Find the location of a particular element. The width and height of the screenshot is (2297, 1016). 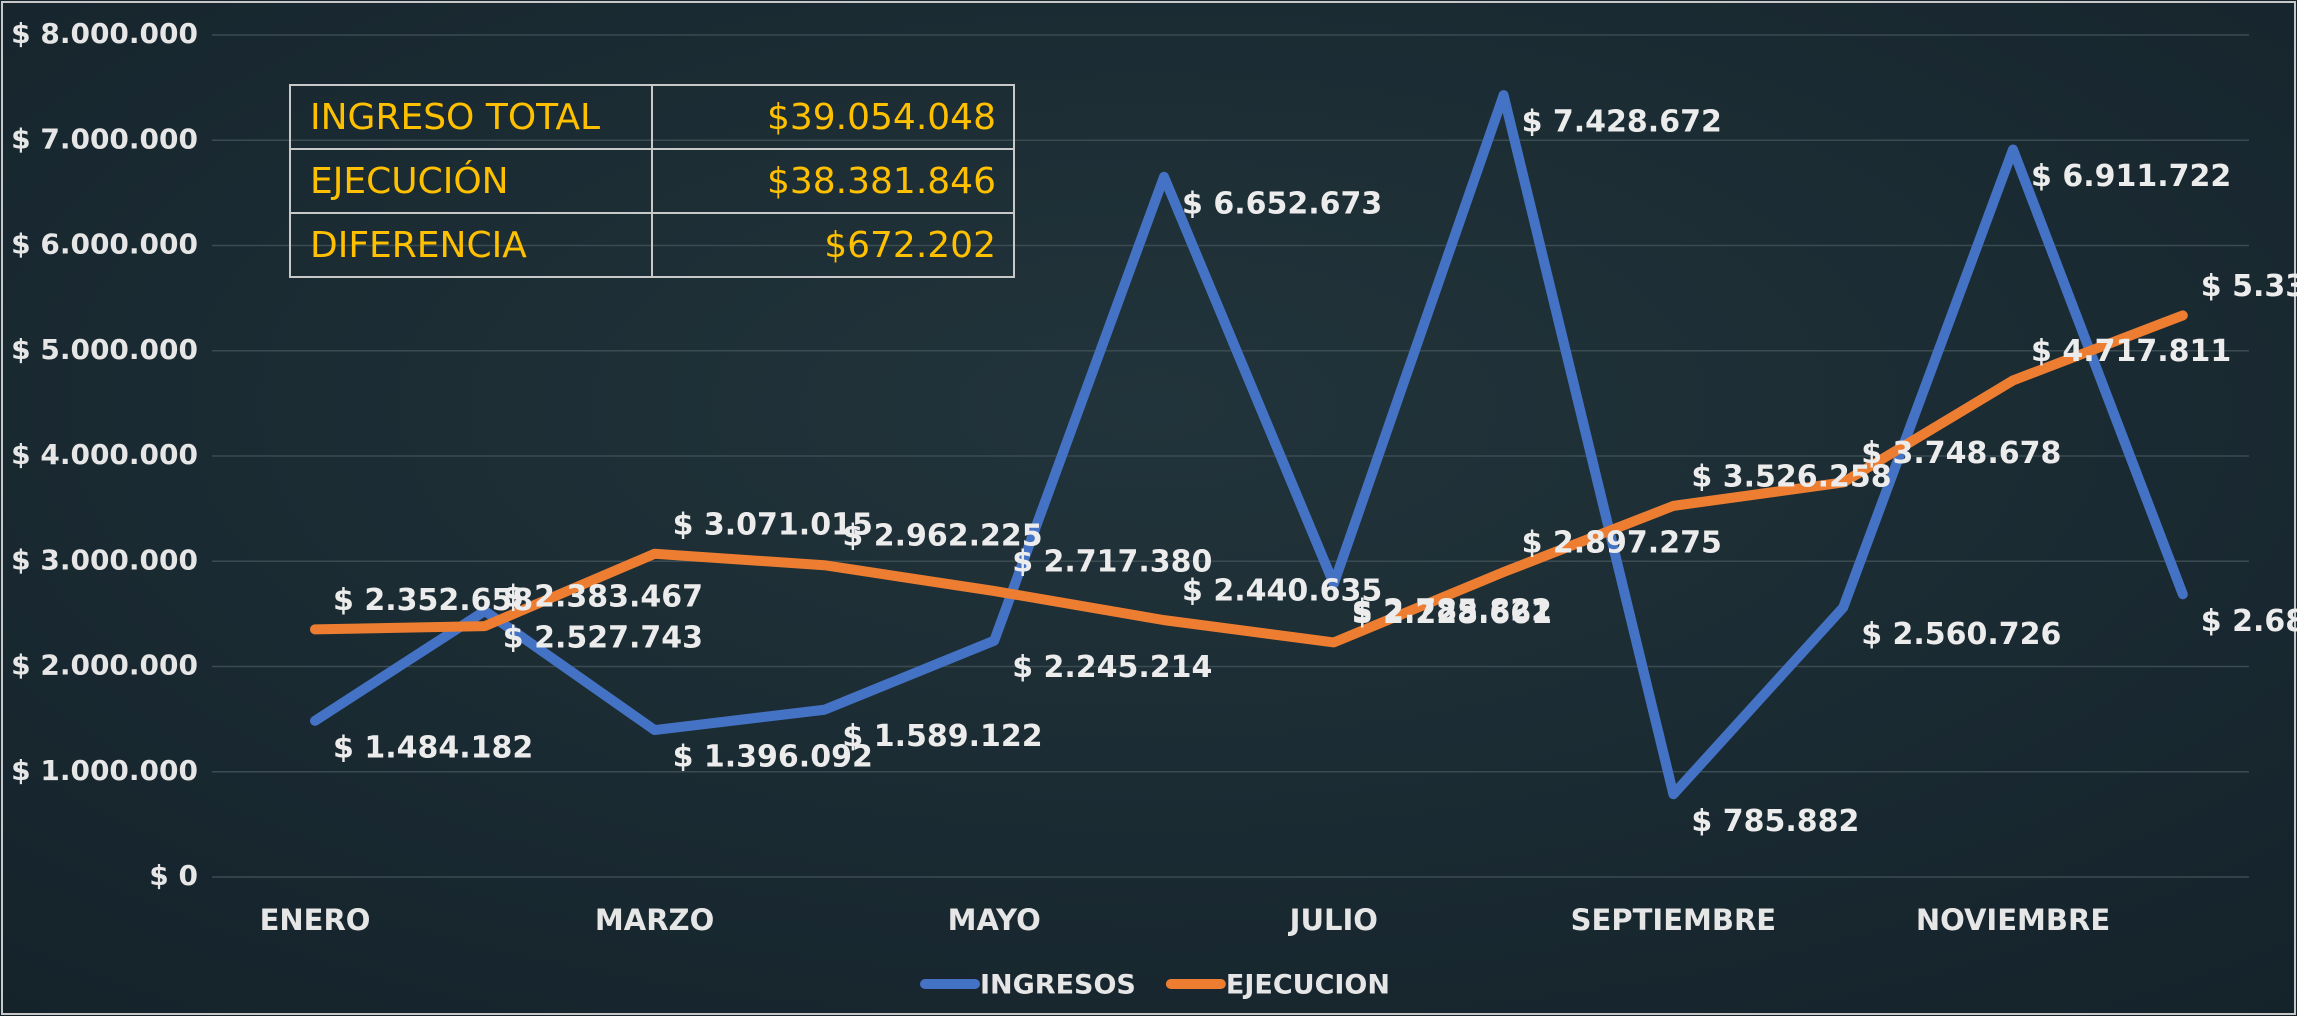

data-label: $ 2.785.822 is located at coordinates (1452, 610).